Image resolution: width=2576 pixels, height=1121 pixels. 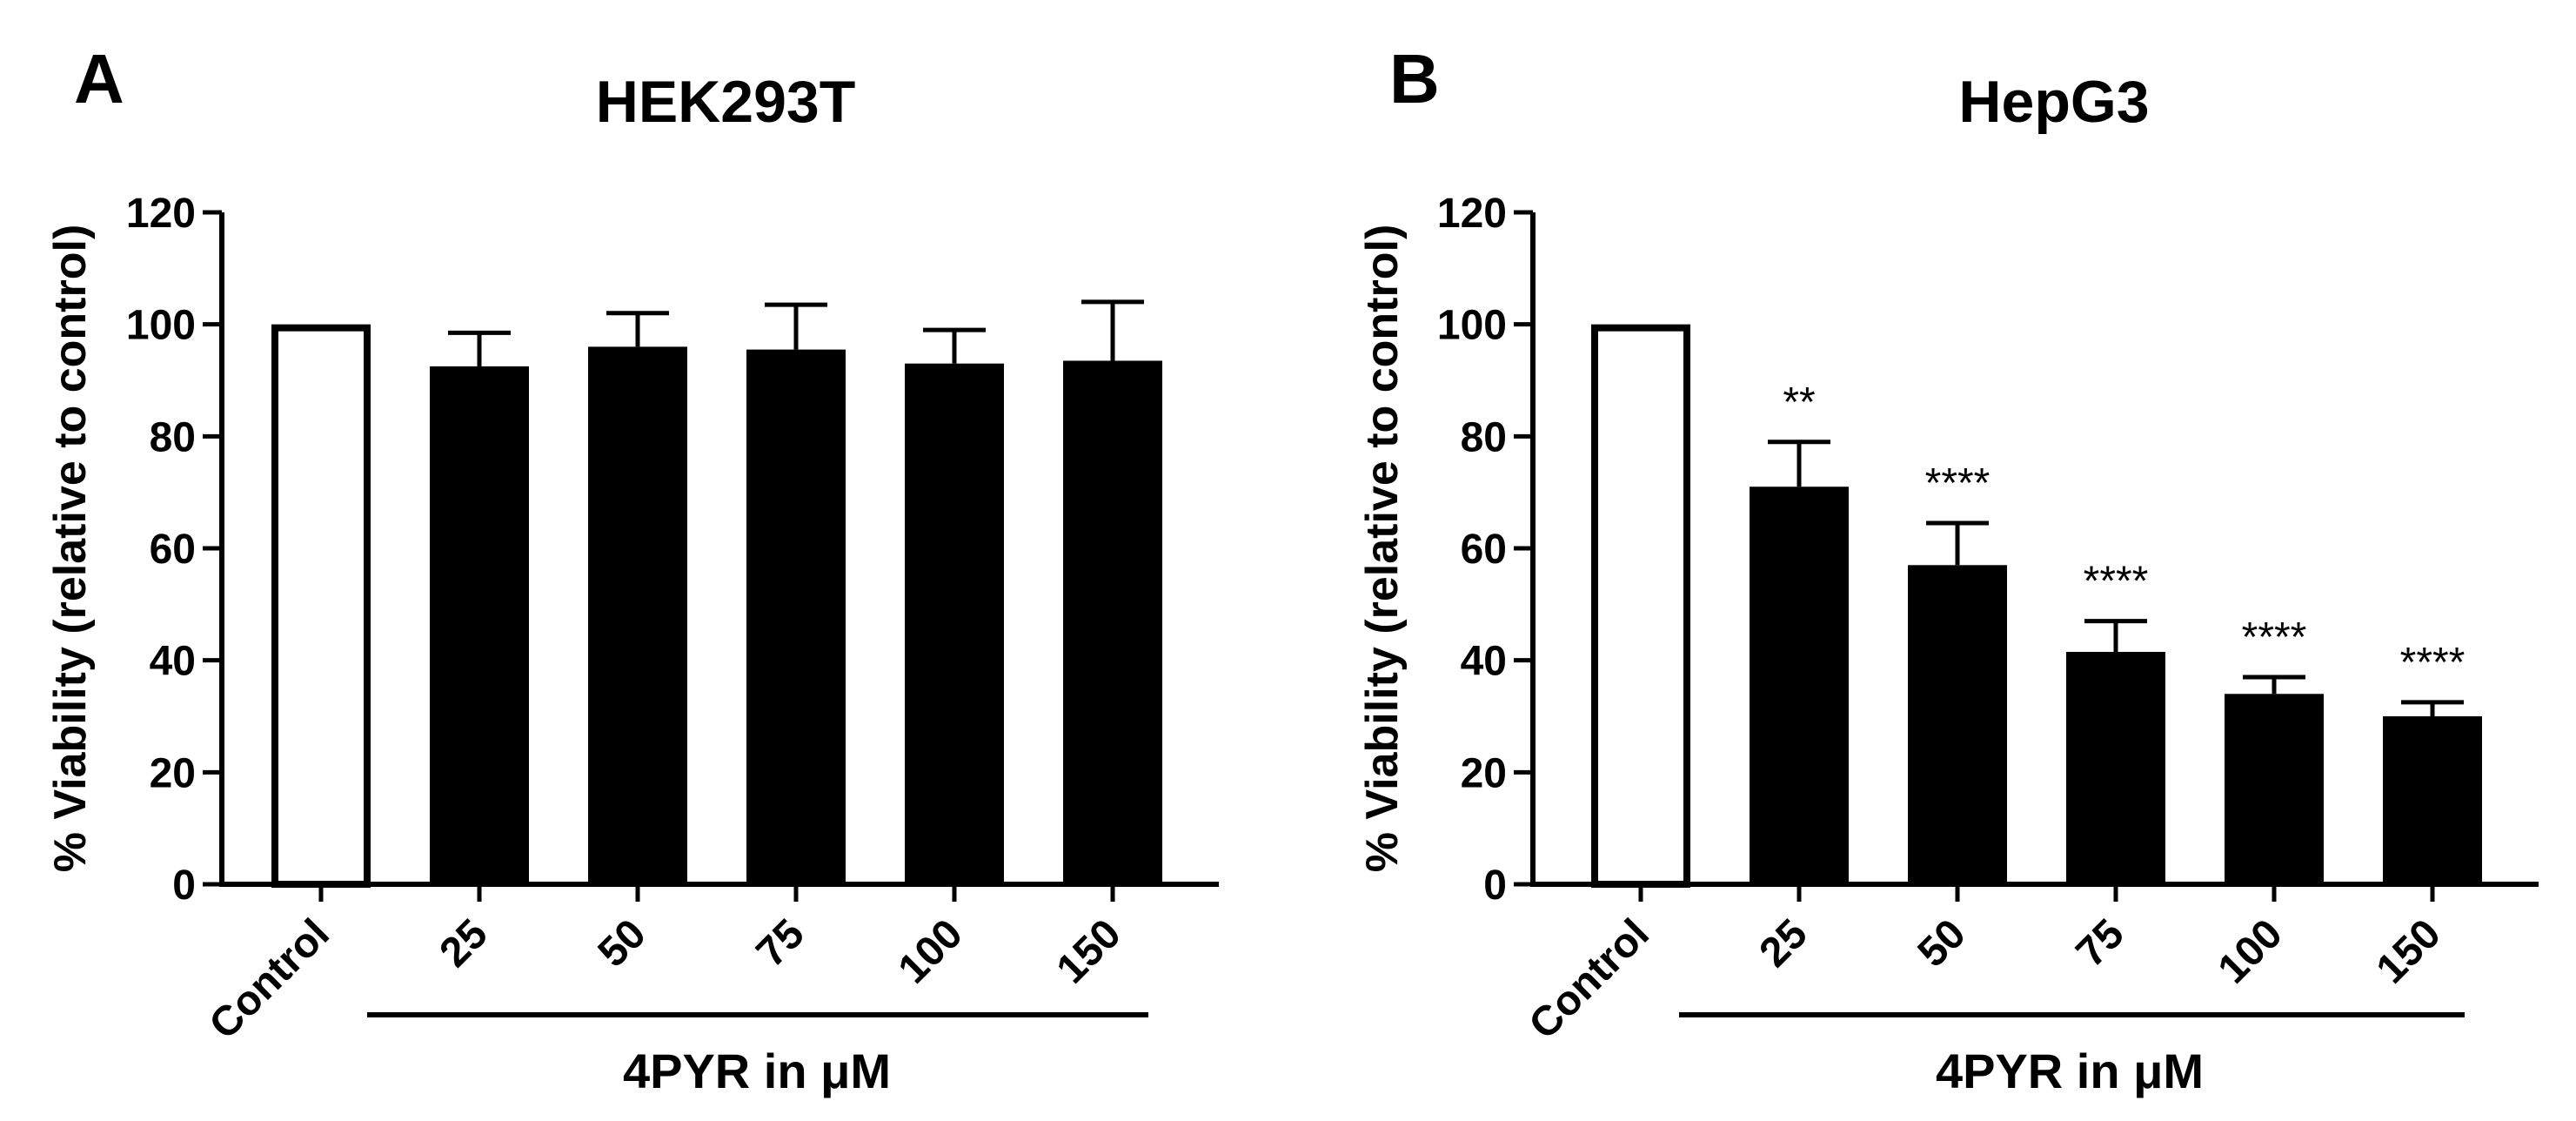 I want to click on chart-title: HEK293T, so click(x=726, y=102).